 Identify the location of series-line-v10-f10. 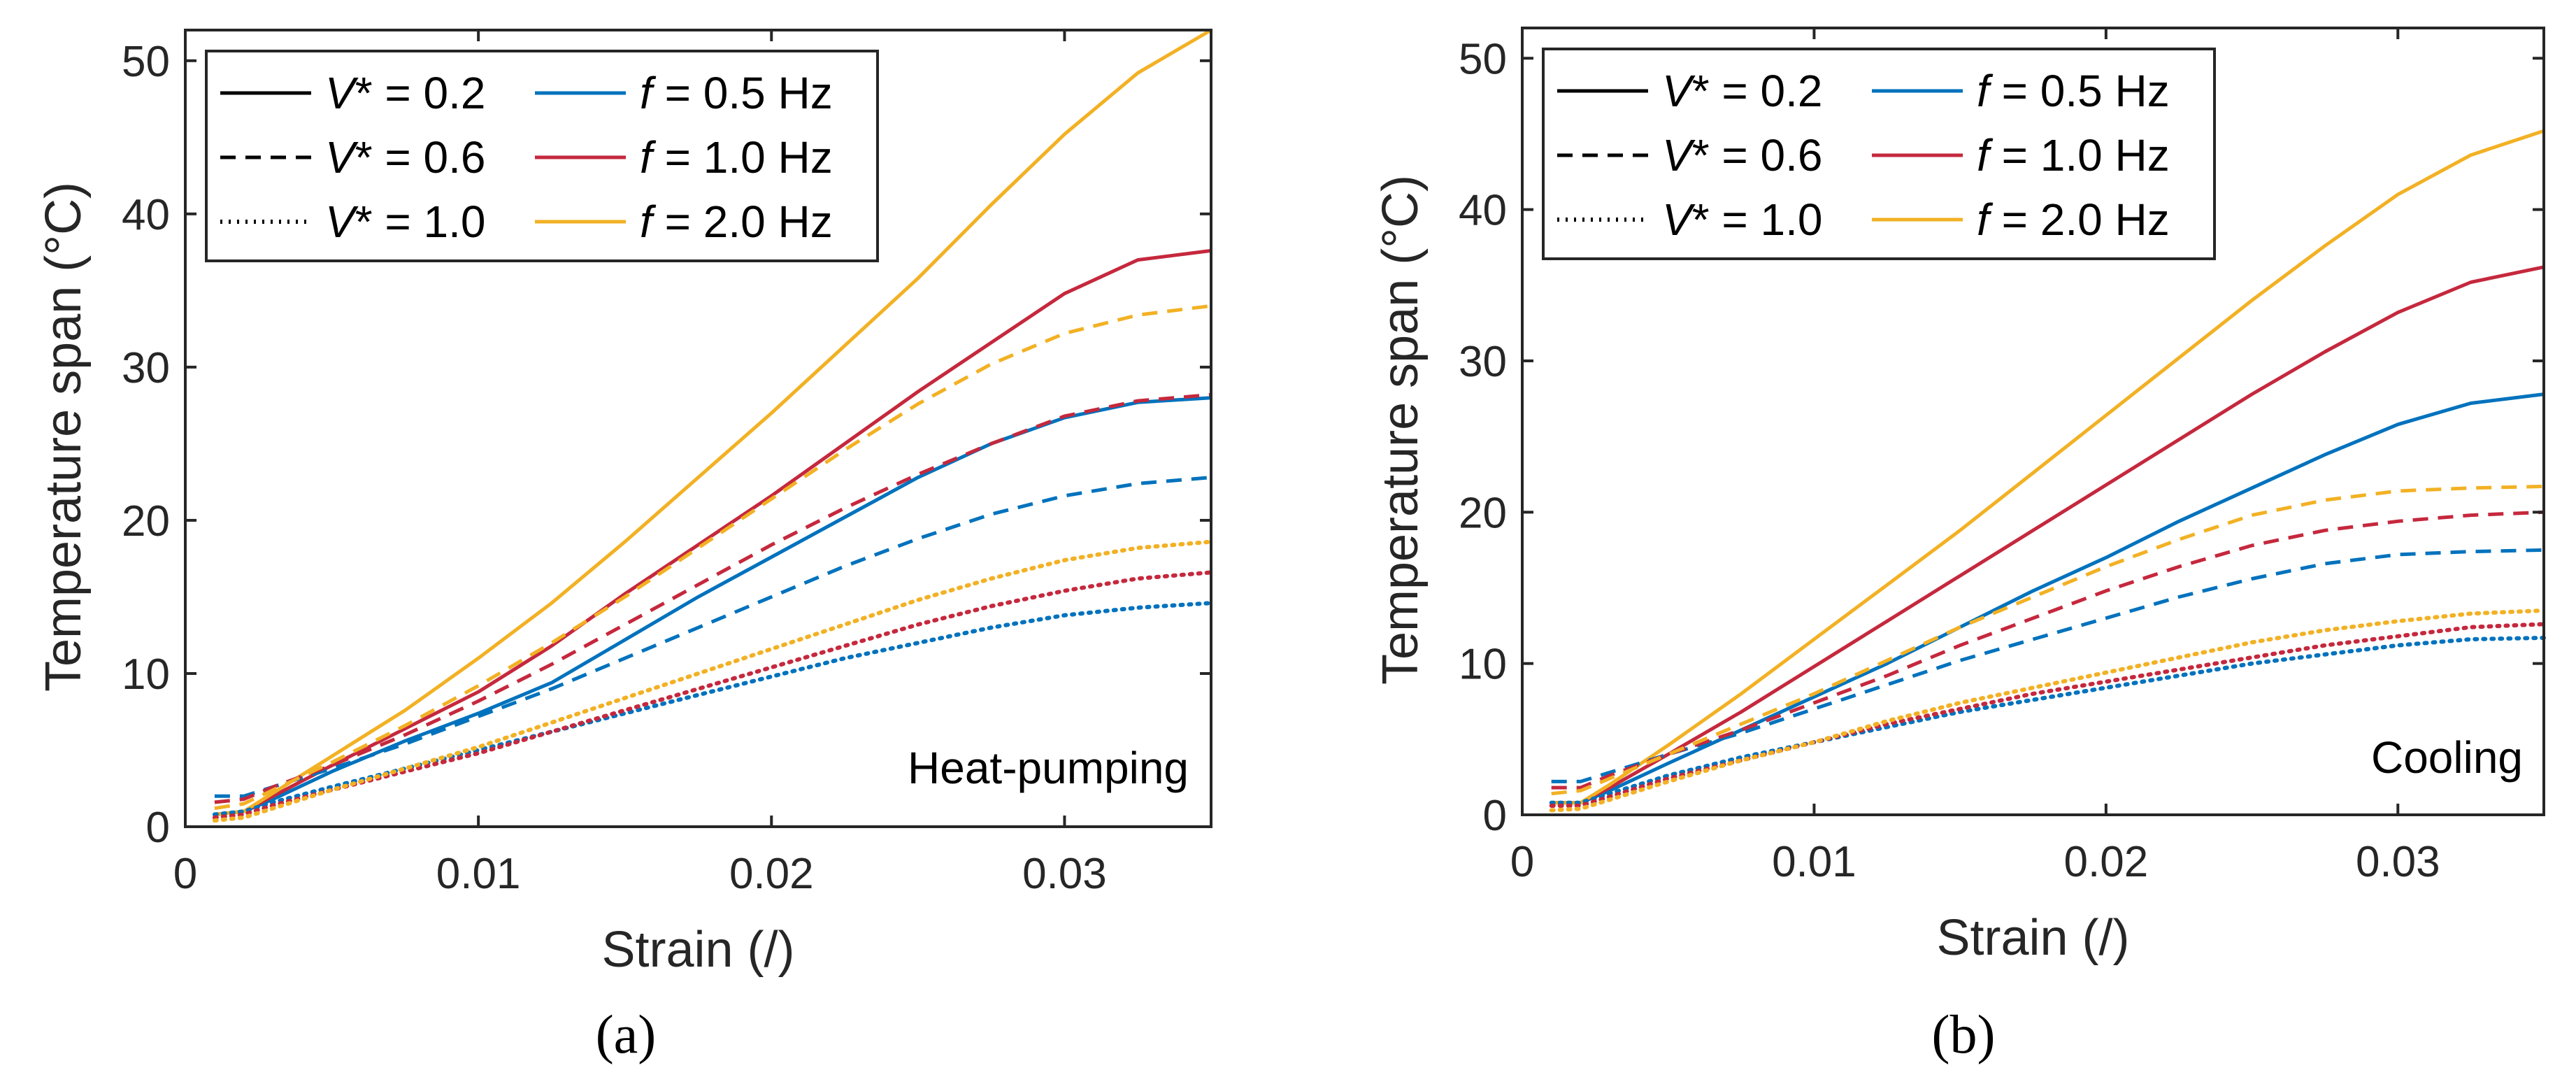
(2047, 715).